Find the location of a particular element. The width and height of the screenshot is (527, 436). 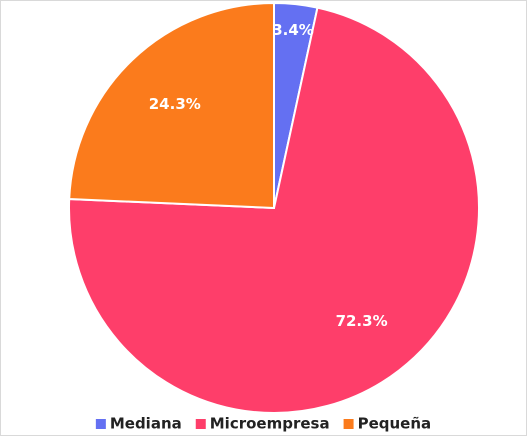

data-label: 72.3% is located at coordinates (362, 321).